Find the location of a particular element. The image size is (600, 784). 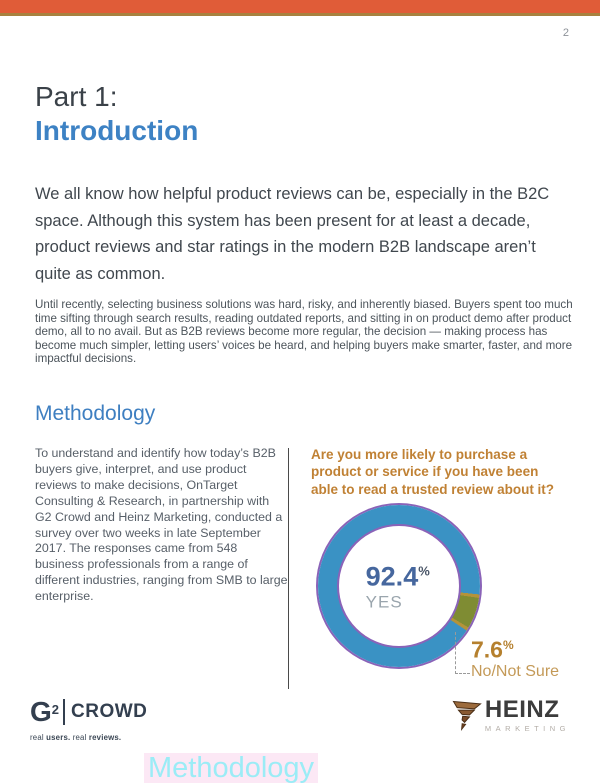

top-accent-bar is located at coordinates (300, 8).